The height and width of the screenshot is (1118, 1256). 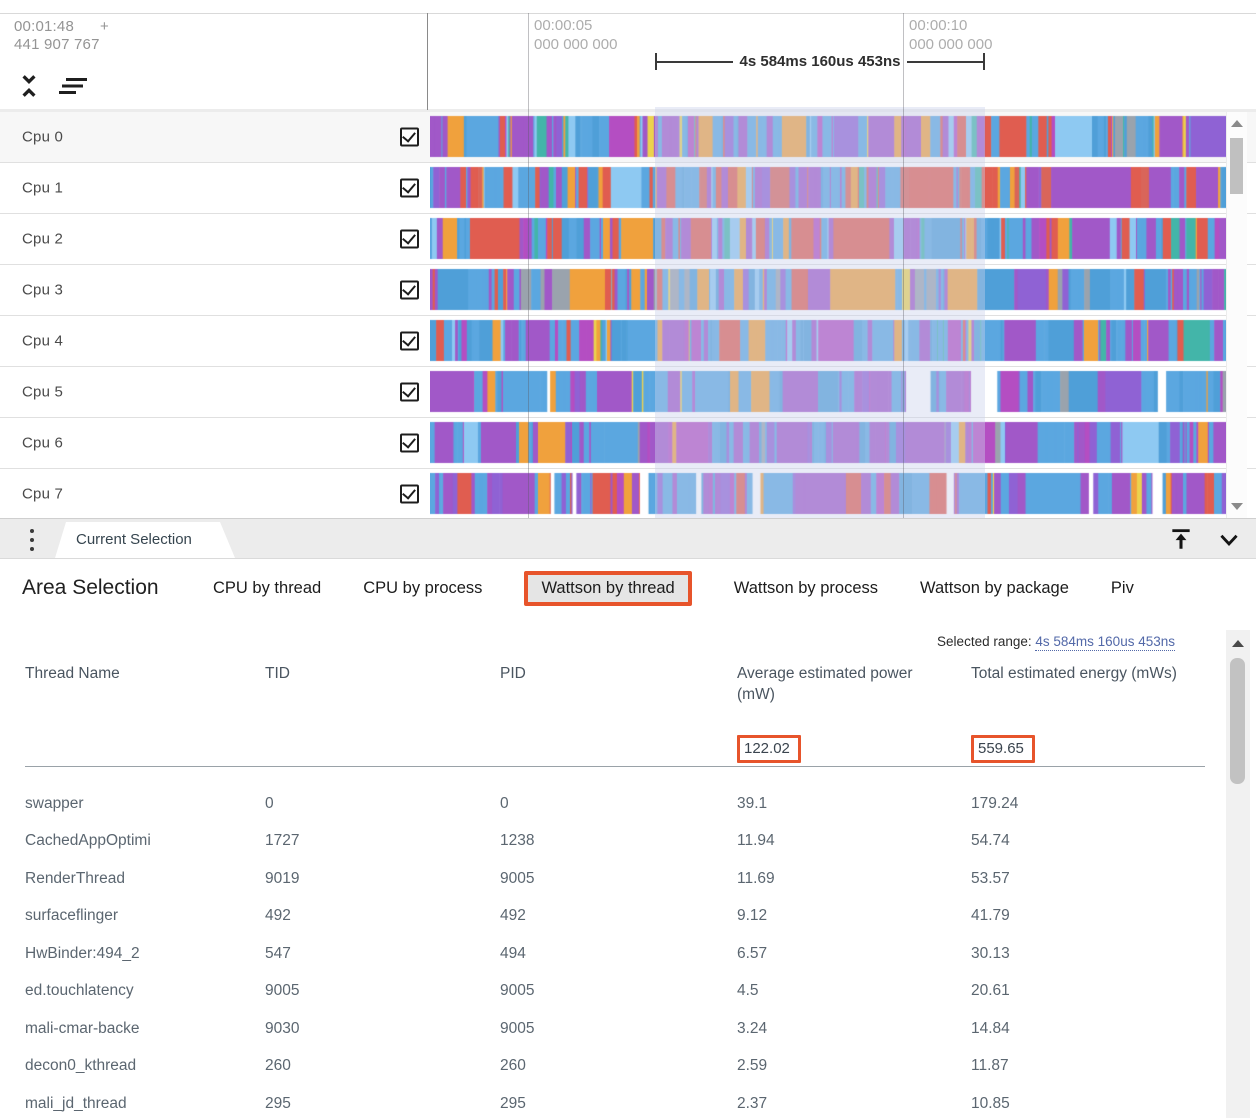 What do you see at coordinates (990, 841) in the screenshot?
I see `table-cell: 54.74` at bounding box center [990, 841].